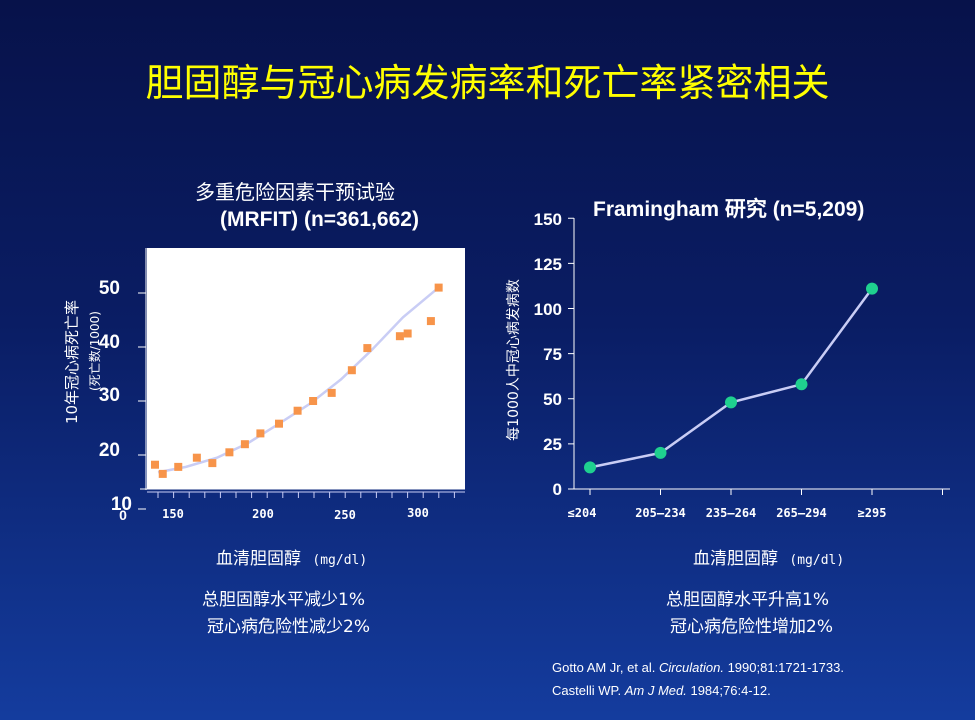 The image size is (975, 720). Describe the element at coordinates (258, 559) in the screenshot. I see `left-x-axis-title: 血清胆固醇` at that location.